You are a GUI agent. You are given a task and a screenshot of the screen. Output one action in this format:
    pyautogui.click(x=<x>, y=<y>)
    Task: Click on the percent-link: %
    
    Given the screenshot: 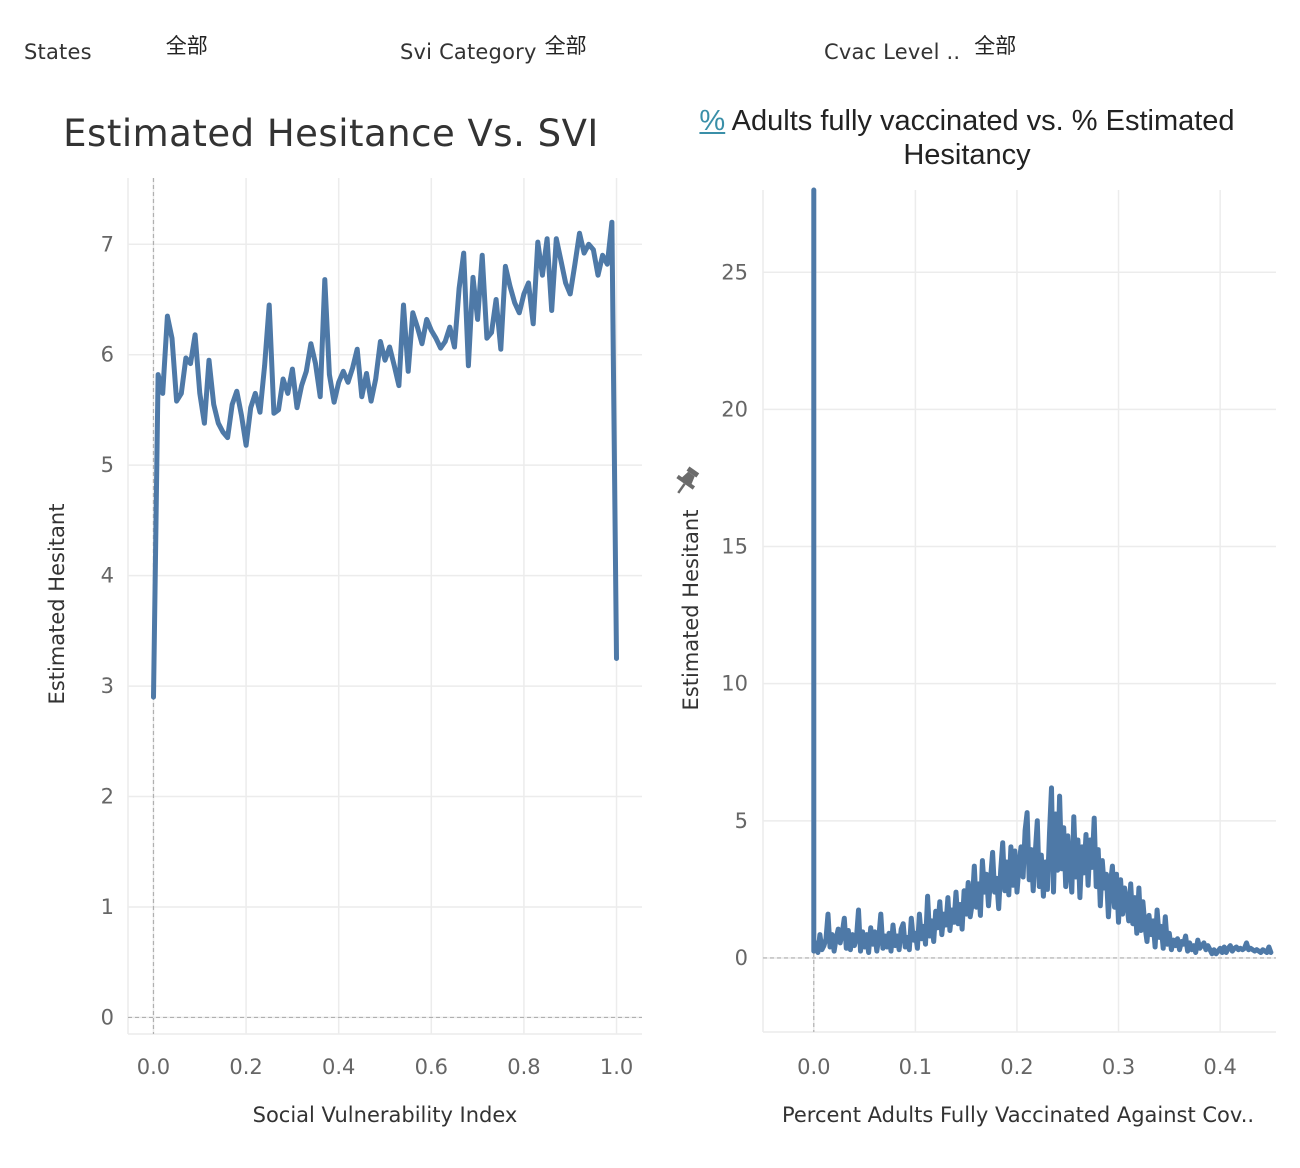 What is the action you would take?
    pyautogui.click(x=712, y=121)
    